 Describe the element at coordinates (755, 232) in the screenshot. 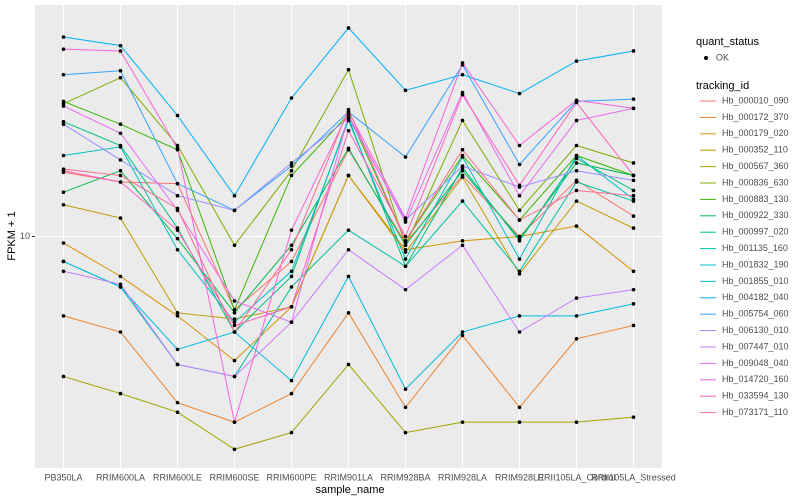

I see `legend-label: Hb_000997_020` at that location.